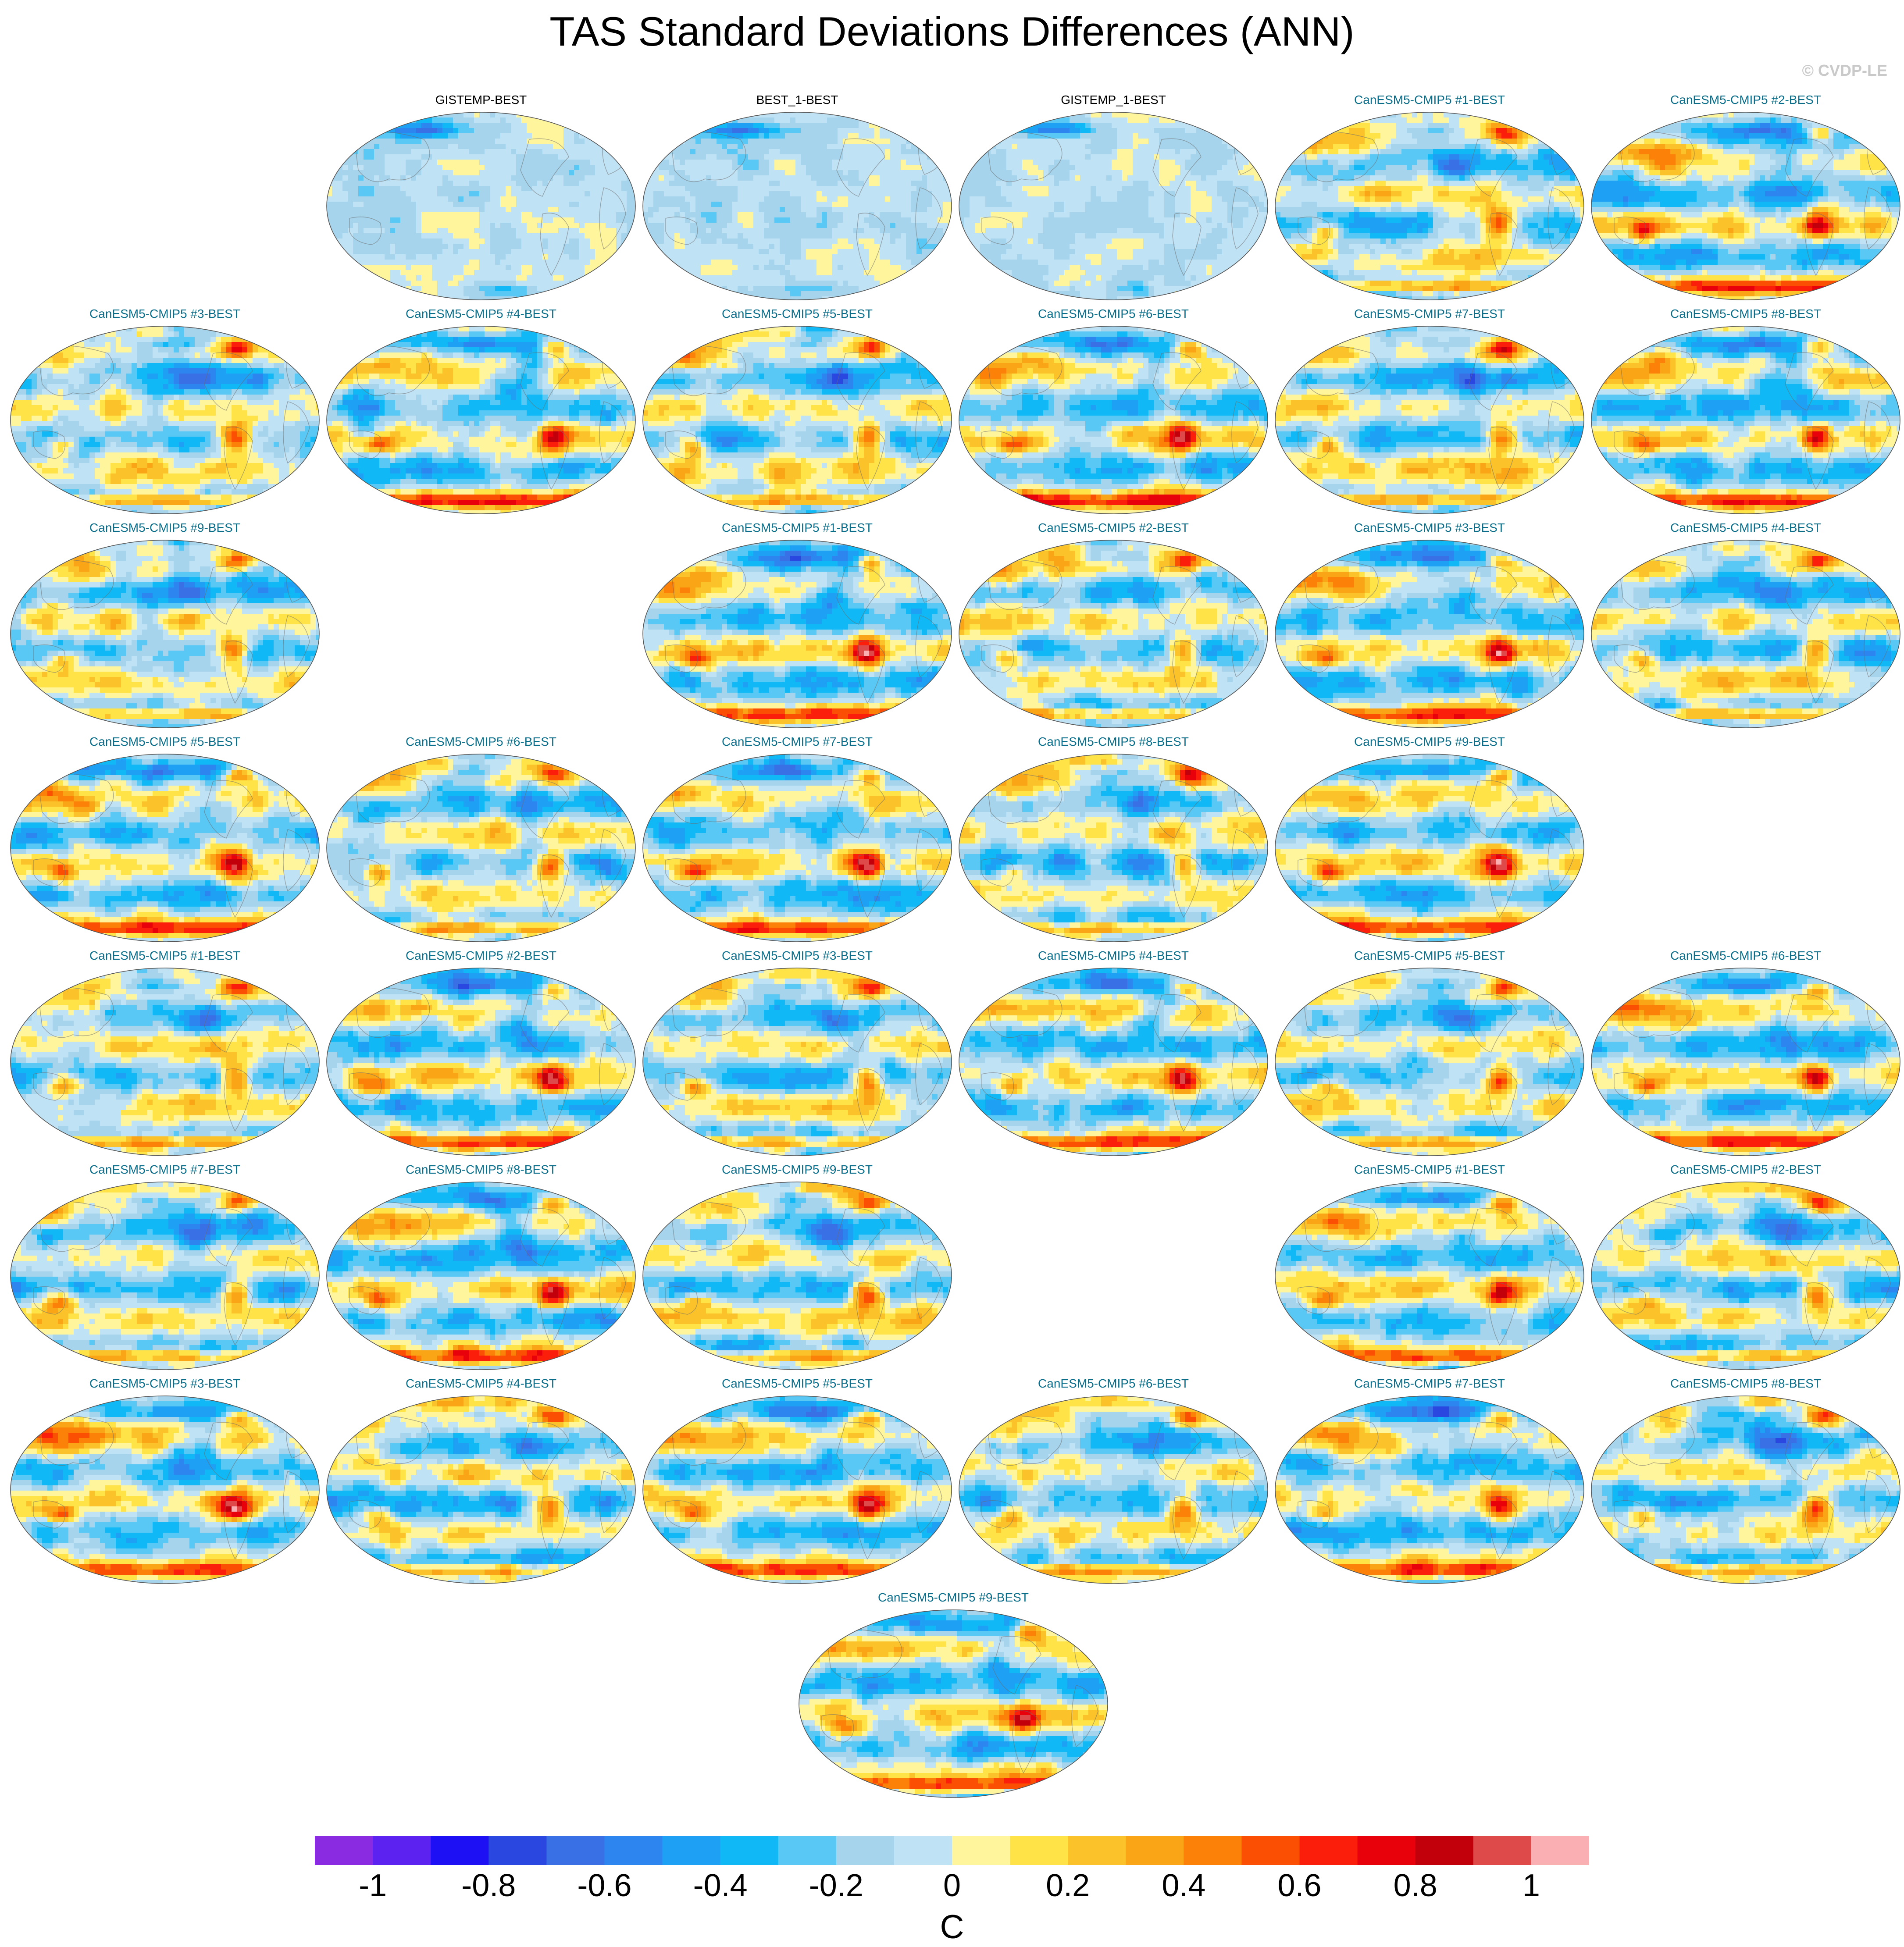 This screenshot has width=1904, height=1947. I want to click on colorbar-tick-label: -0.8, so click(488, 1886).